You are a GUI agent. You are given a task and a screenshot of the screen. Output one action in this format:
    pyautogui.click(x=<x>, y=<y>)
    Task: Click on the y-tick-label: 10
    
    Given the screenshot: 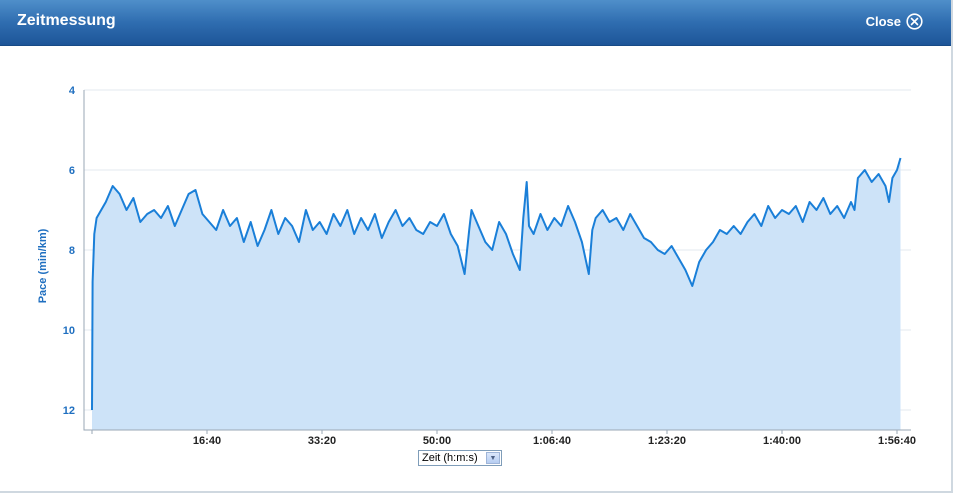 What is the action you would take?
    pyautogui.click(x=69, y=331)
    